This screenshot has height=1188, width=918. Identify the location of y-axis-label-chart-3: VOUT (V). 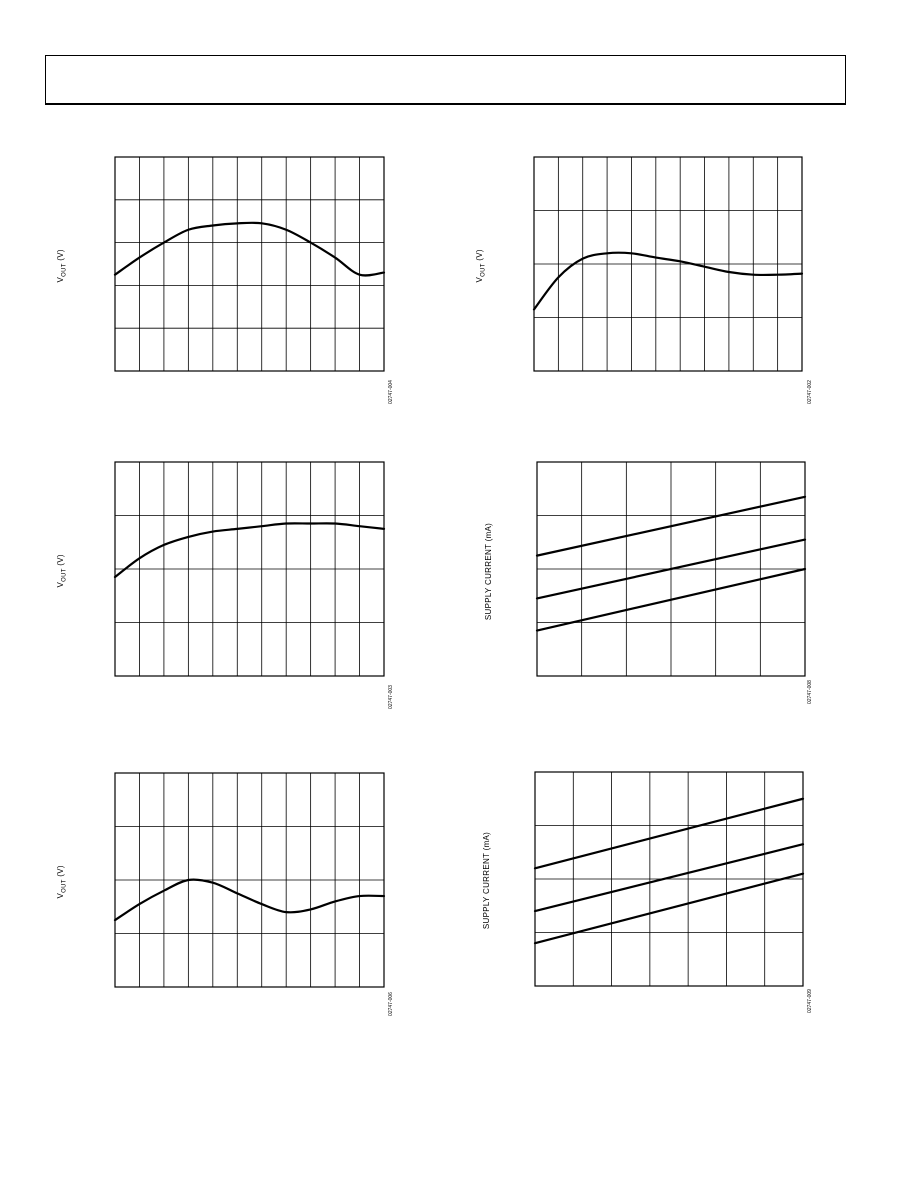
(61, 571).